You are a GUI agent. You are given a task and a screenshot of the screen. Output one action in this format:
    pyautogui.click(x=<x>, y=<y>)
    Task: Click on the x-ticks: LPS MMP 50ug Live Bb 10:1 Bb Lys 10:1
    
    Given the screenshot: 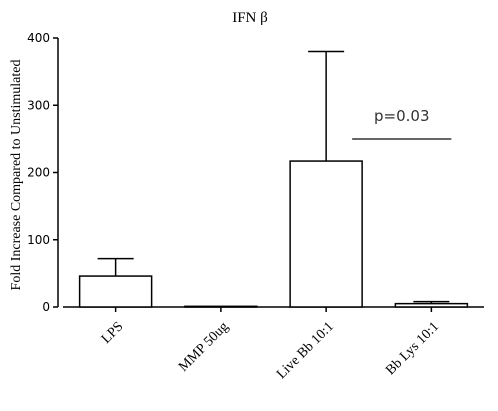 What is the action you would take?
    pyautogui.click(x=270, y=344)
    